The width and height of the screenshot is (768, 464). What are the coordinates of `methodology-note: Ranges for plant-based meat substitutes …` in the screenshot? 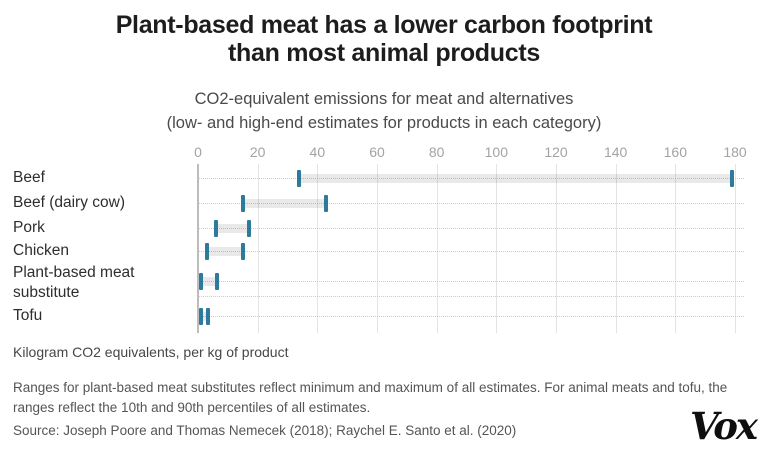 It's located at (370, 398).